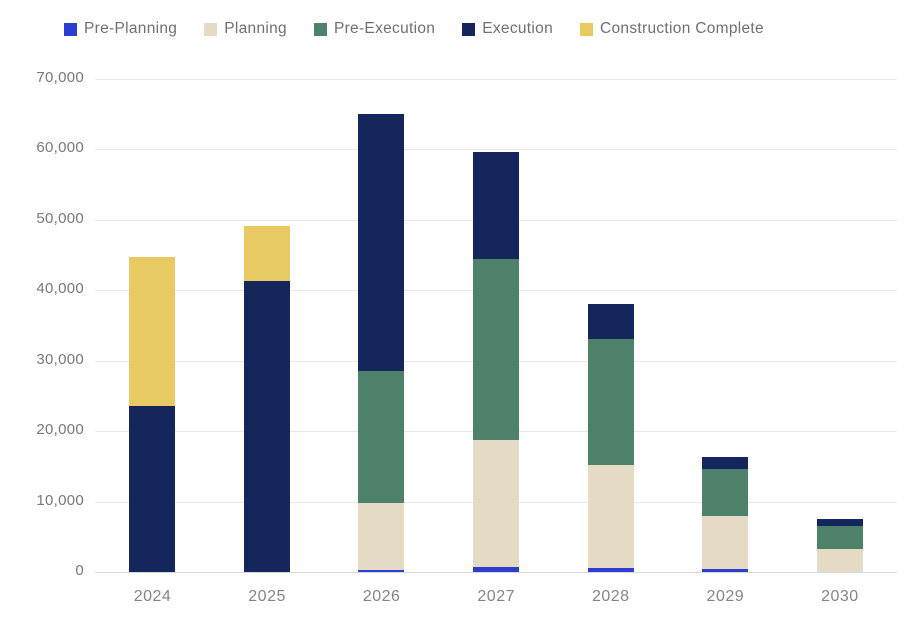  What do you see at coordinates (152, 488) in the screenshot?
I see `bar-segment-execution-2024` at bounding box center [152, 488].